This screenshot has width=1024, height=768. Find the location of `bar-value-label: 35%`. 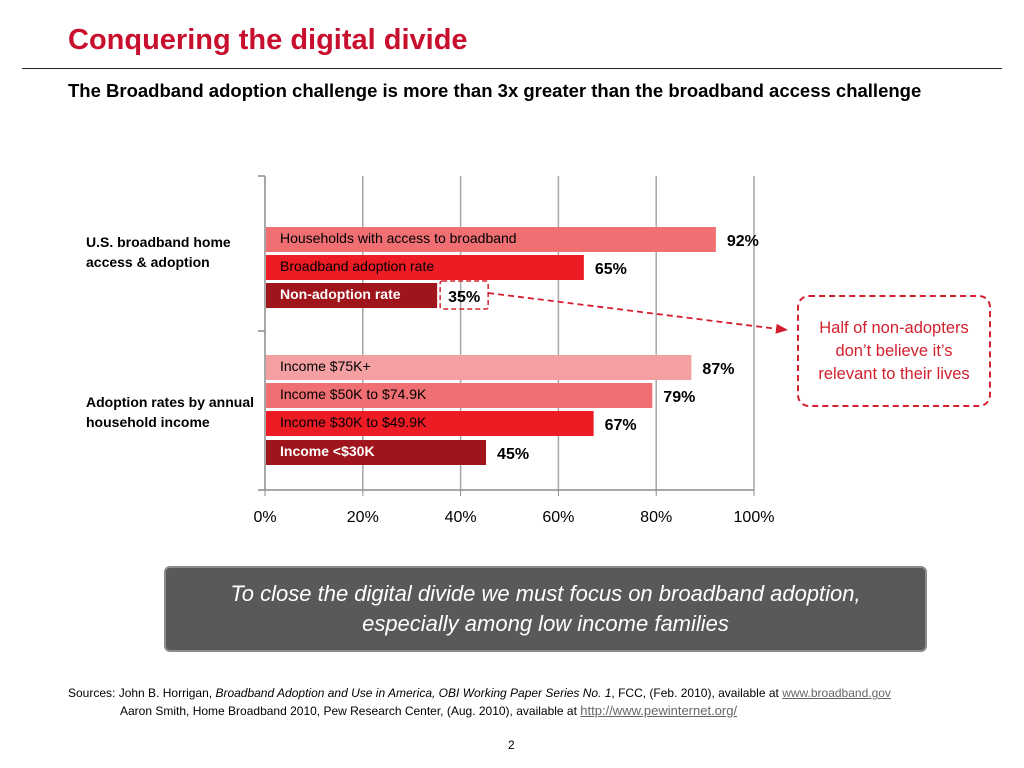

bar-value-label: 35% is located at coordinates (464, 297).